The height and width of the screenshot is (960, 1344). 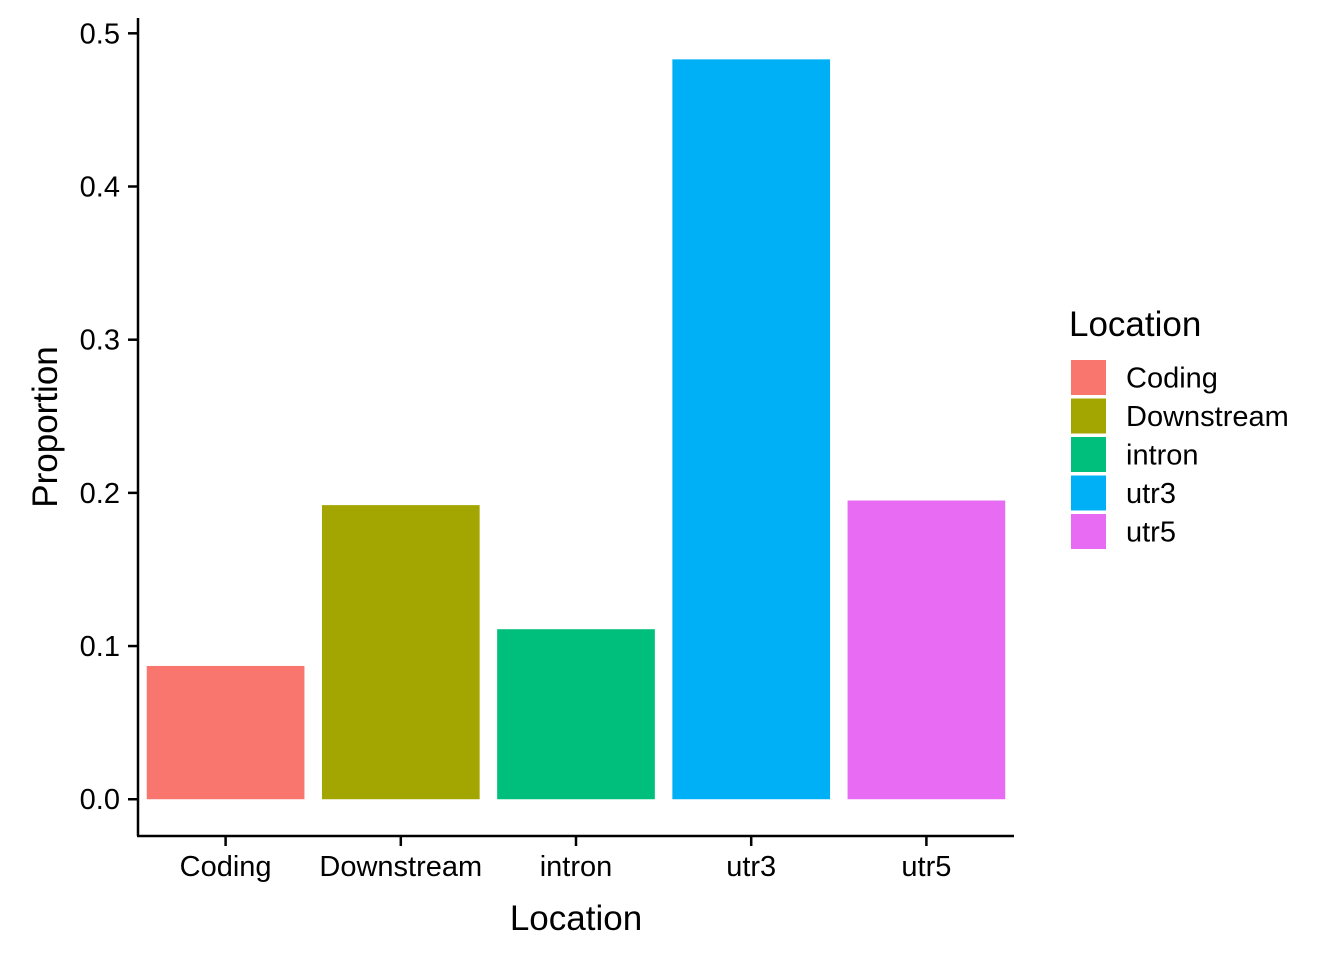 What do you see at coordinates (576, 867) in the screenshot?
I see `x-tick-label-intron: intron` at bounding box center [576, 867].